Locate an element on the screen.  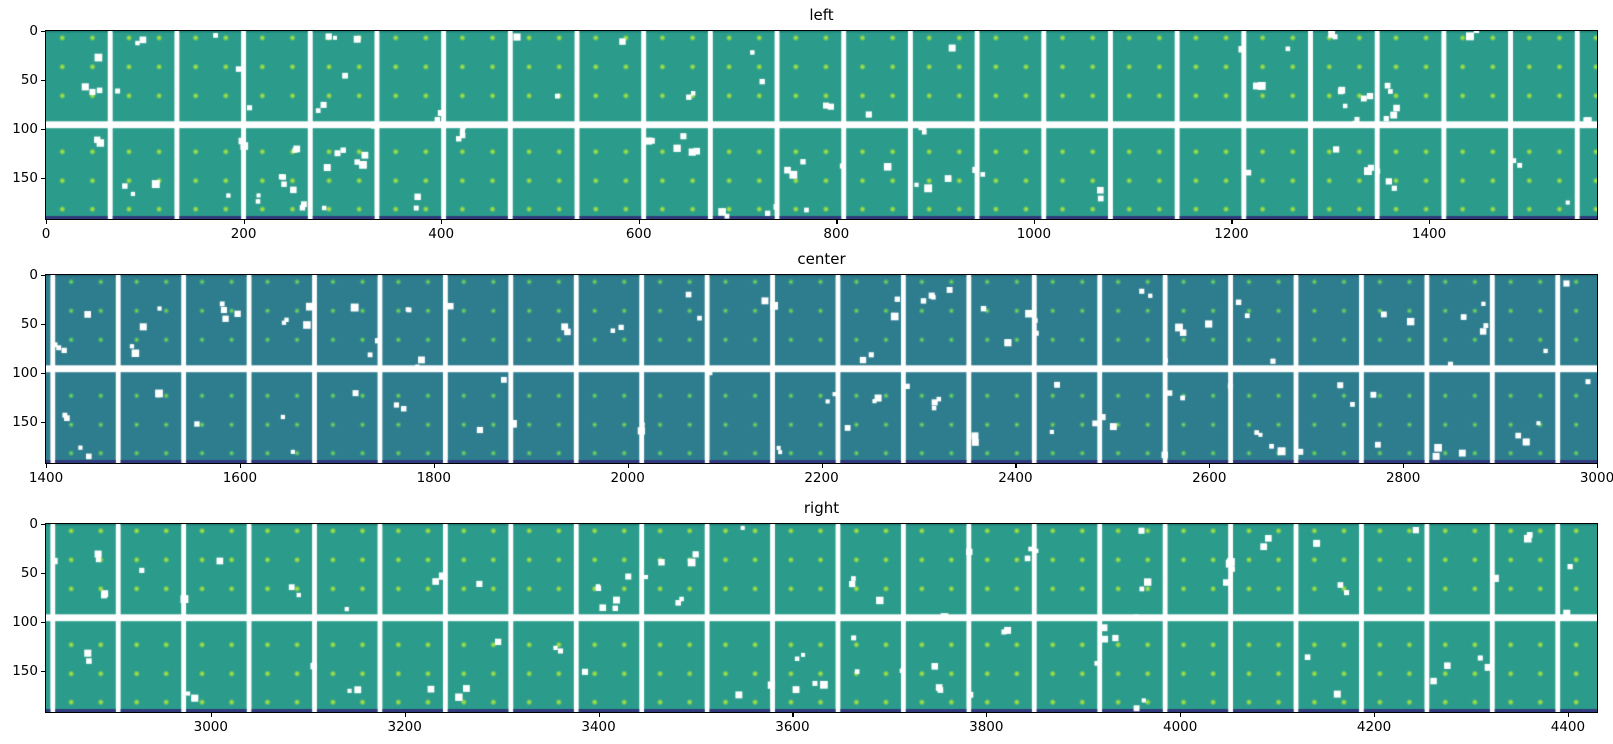
x-tick-label: 4400 is located at coordinates (1568, 727).